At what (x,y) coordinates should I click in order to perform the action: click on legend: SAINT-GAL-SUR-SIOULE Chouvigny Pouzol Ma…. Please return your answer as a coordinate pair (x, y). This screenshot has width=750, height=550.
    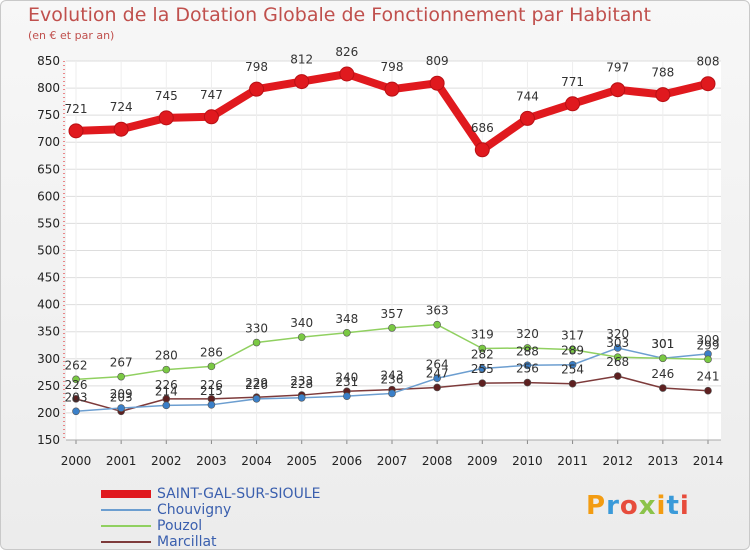
    Looking at the image, I should click on (210, 518).